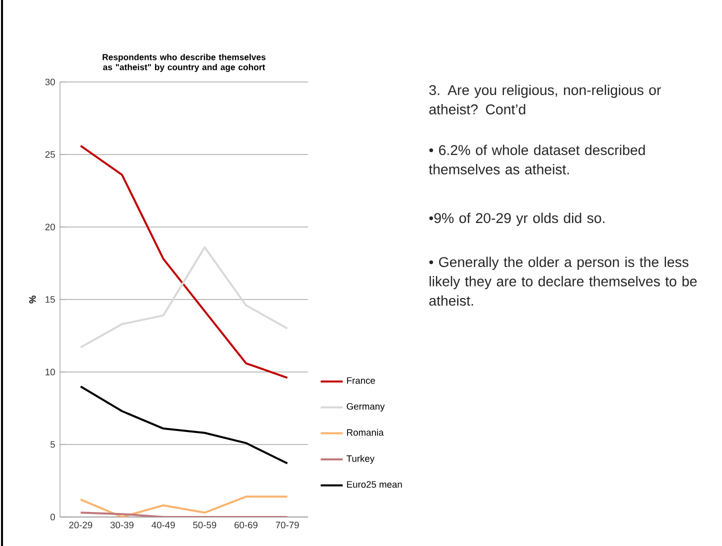 The image size is (722, 546). What do you see at coordinates (163, 525) in the screenshot?
I see `x-tick-label: 40-49` at bounding box center [163, 525].